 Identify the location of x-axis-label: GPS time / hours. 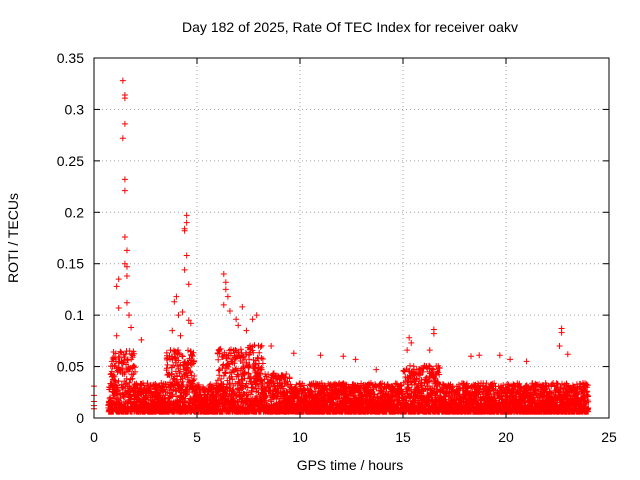
(350, 465).